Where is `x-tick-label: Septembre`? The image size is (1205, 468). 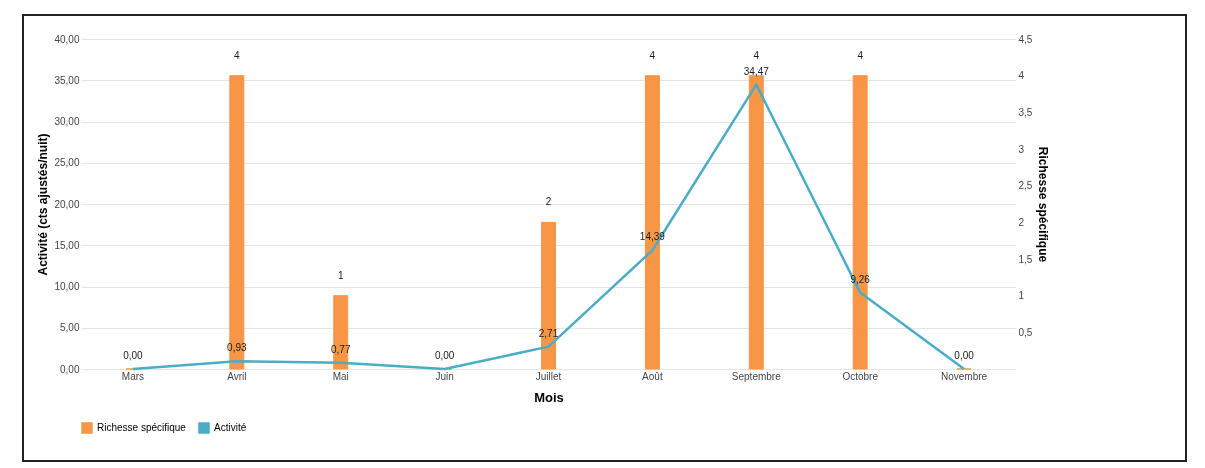 x-tick-label: Septembre is located at coordinates (756, 376).